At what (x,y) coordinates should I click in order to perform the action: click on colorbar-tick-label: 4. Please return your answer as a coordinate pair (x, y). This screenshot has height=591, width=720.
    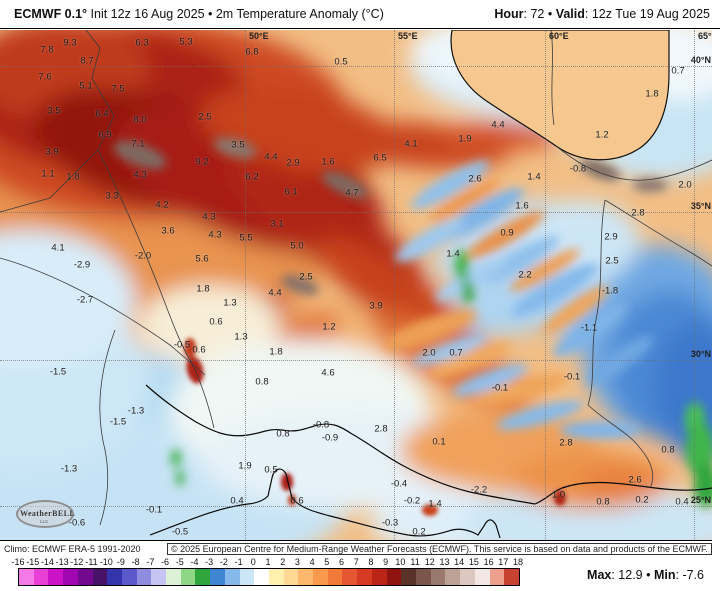
    Looking at the image, I should click on (312, 562).